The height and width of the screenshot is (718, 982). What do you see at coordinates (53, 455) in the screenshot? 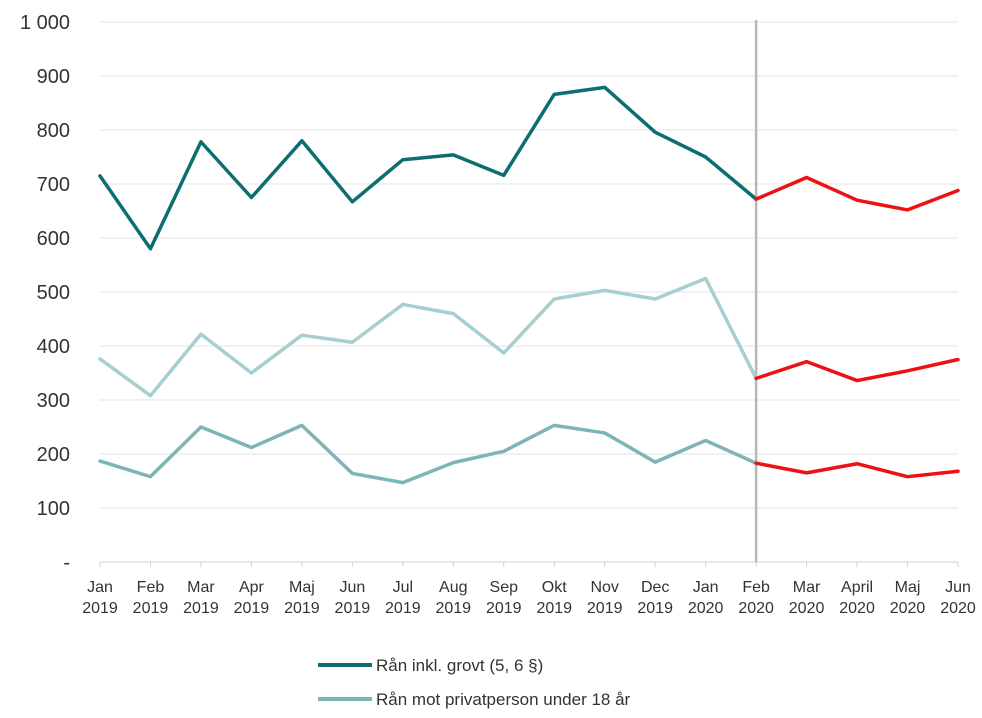
I see `y-tick-label: 200` at bounding box center [53, 455].